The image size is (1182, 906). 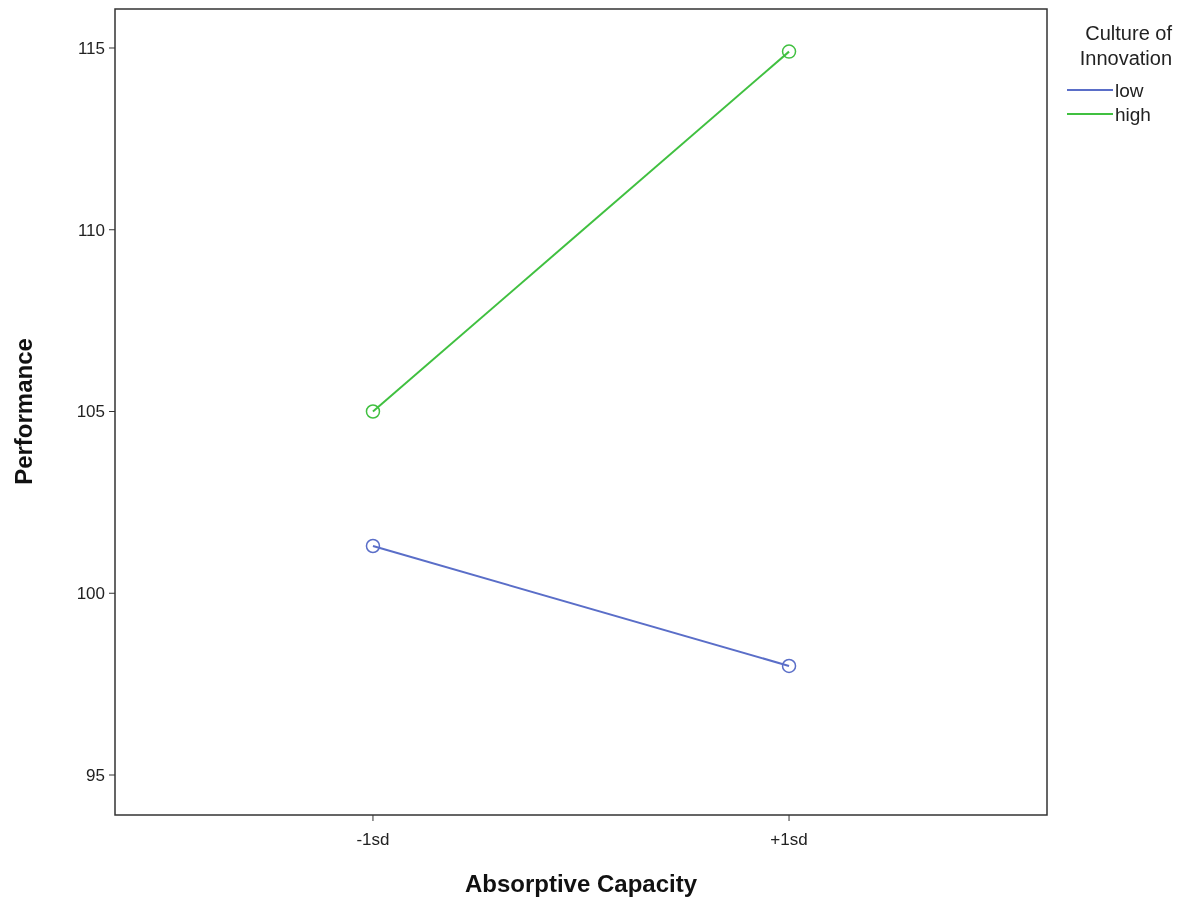 What do you see at coordinates (91, 48) in the screenshot?
I see `y-tick-label: 115` at bounding box center [91, 48].